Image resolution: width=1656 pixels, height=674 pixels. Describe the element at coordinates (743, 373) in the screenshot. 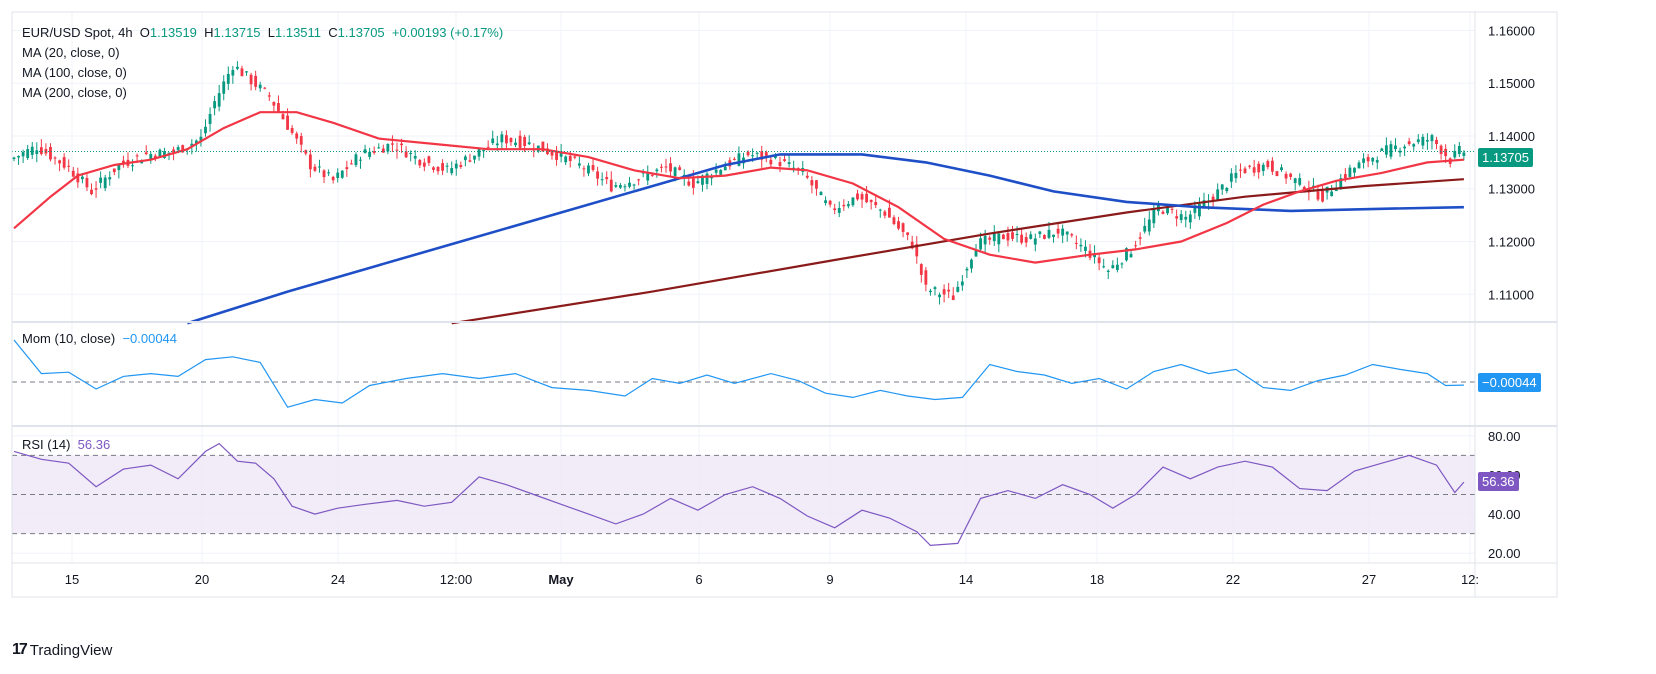

I see `momentum-pane` at that location.